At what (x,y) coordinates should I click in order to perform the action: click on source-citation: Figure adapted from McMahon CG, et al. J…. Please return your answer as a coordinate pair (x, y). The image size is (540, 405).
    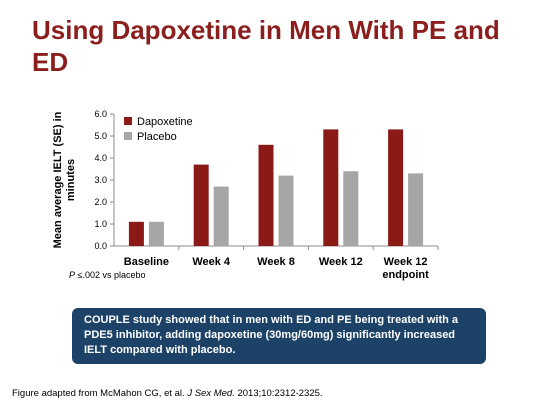
    Looking at the image, I should click on (167, 393).